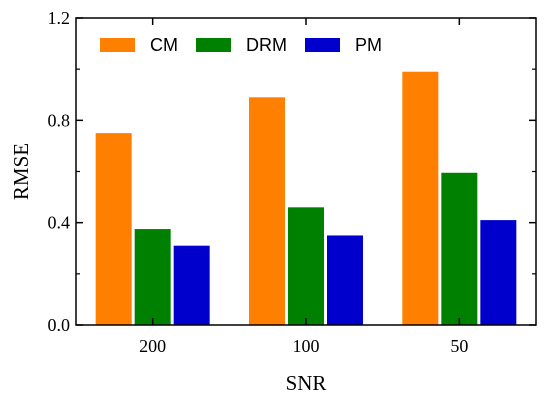 The width and height of the screenshot is (550, 403). I want to click on legend-swatch-drm, so click(213, 45).